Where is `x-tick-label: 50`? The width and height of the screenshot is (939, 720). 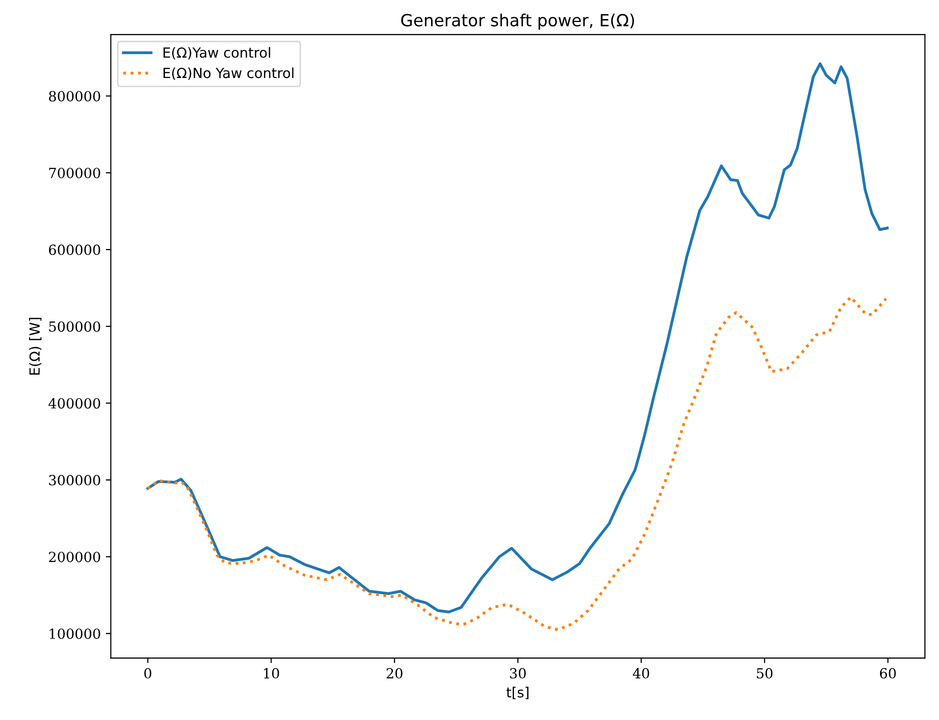
x-tick-label: 50 is located at coordinates (764, 673).